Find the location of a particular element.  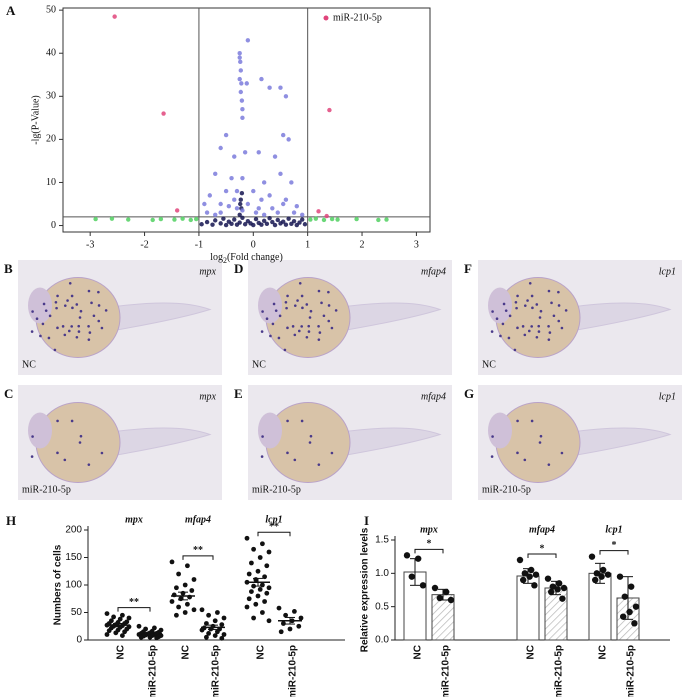

gene-label: lcp1 is located at coordinates (667, 271).